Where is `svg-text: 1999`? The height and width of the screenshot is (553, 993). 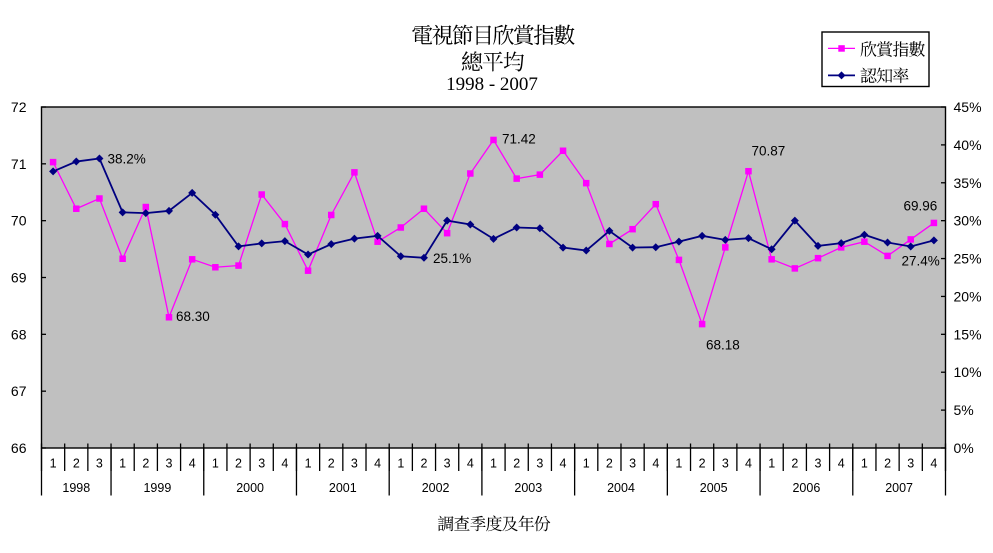 svg-text: 1999 is located at coordinates (157, 488).